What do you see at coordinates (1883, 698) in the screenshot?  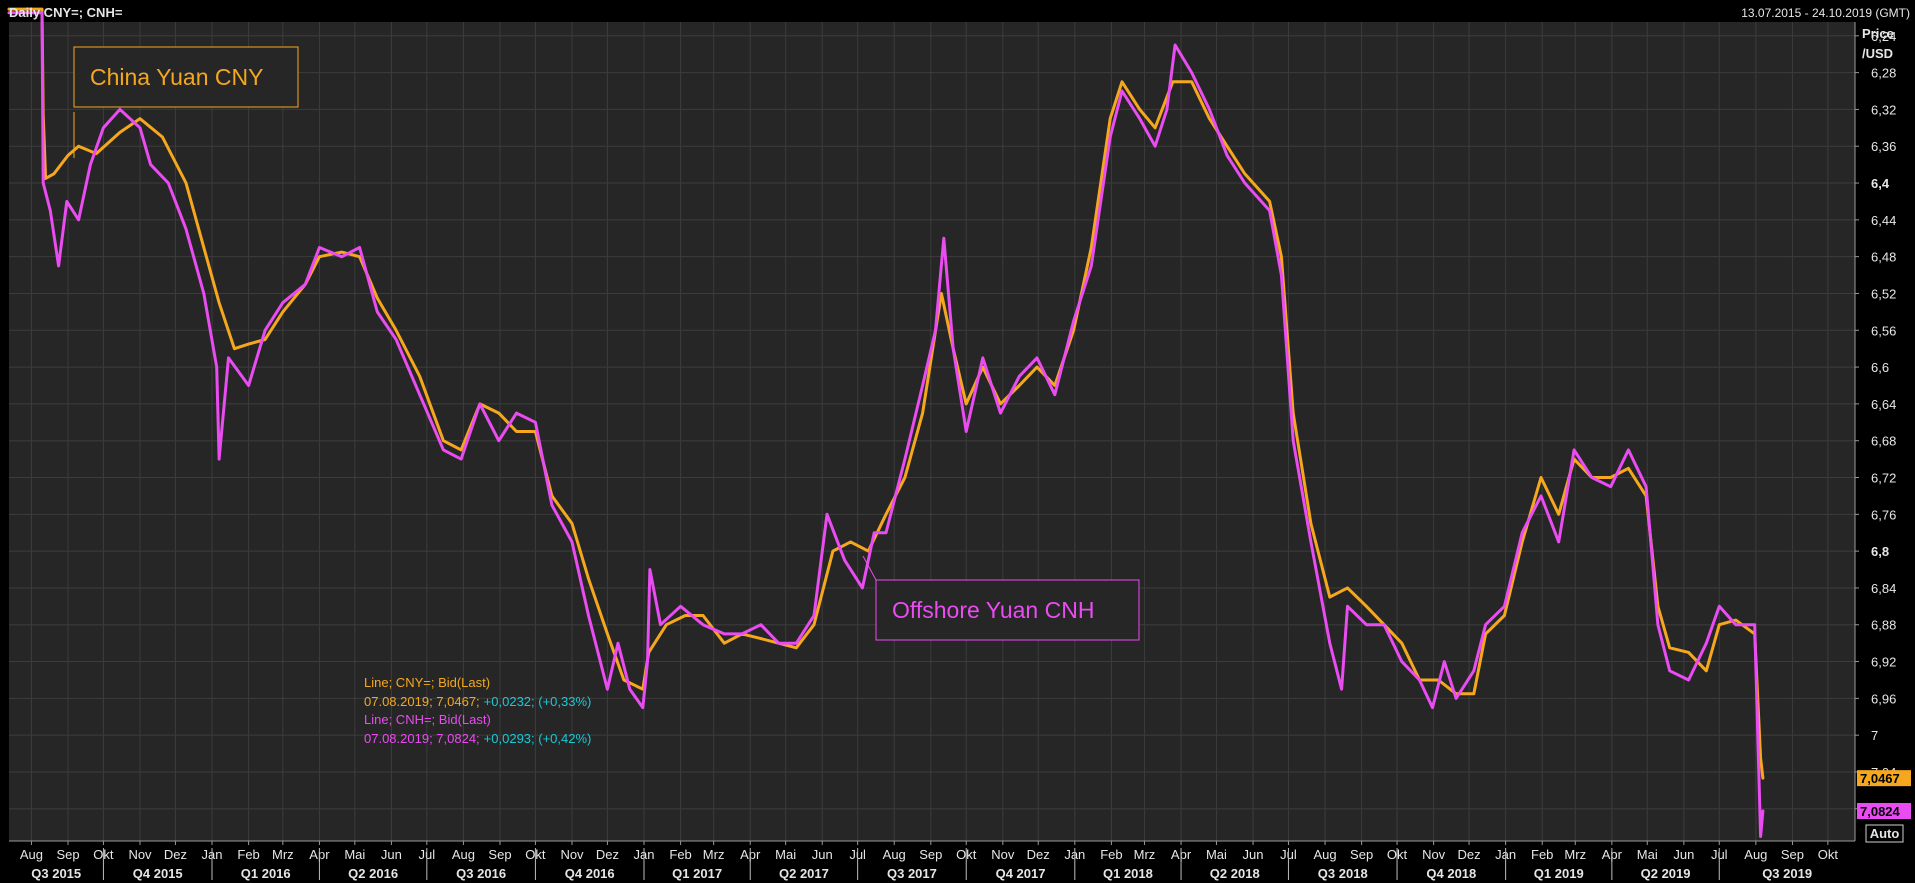 I see `y-tick-label: 6,96` at bounding box center [1883, 698].